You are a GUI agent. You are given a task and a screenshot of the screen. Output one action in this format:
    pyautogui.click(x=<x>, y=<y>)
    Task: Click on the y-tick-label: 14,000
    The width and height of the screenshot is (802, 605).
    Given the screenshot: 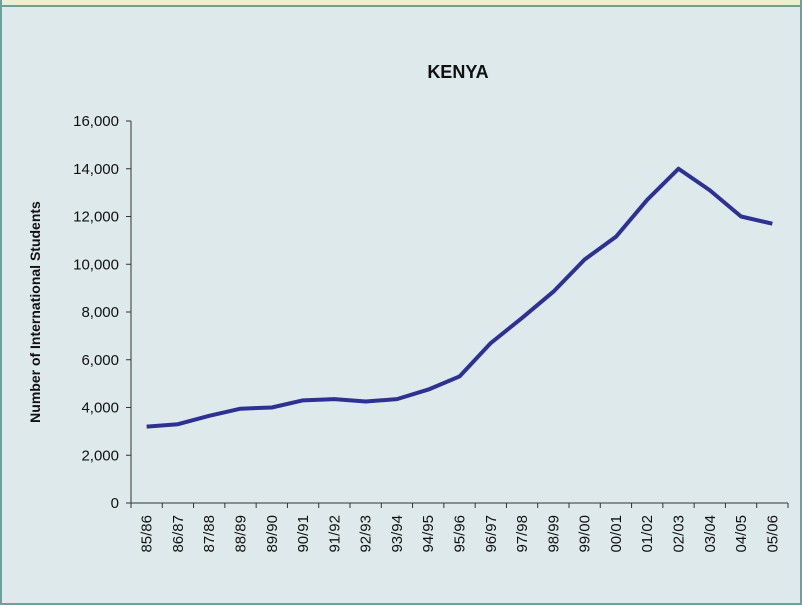 What is the action you would take?
    pyautogui.click(x=96, y=169)
    